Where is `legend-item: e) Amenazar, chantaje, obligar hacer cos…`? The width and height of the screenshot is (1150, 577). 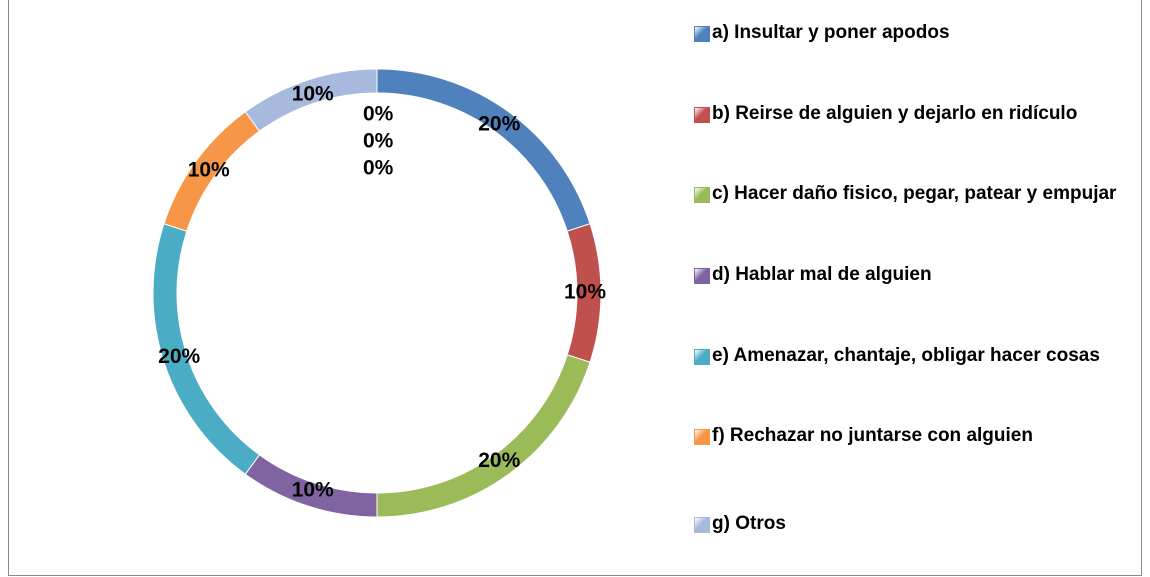 legend-item: e) Amenazar, chantaje, obligar hacer cos… is located at coordinates (911, 356).